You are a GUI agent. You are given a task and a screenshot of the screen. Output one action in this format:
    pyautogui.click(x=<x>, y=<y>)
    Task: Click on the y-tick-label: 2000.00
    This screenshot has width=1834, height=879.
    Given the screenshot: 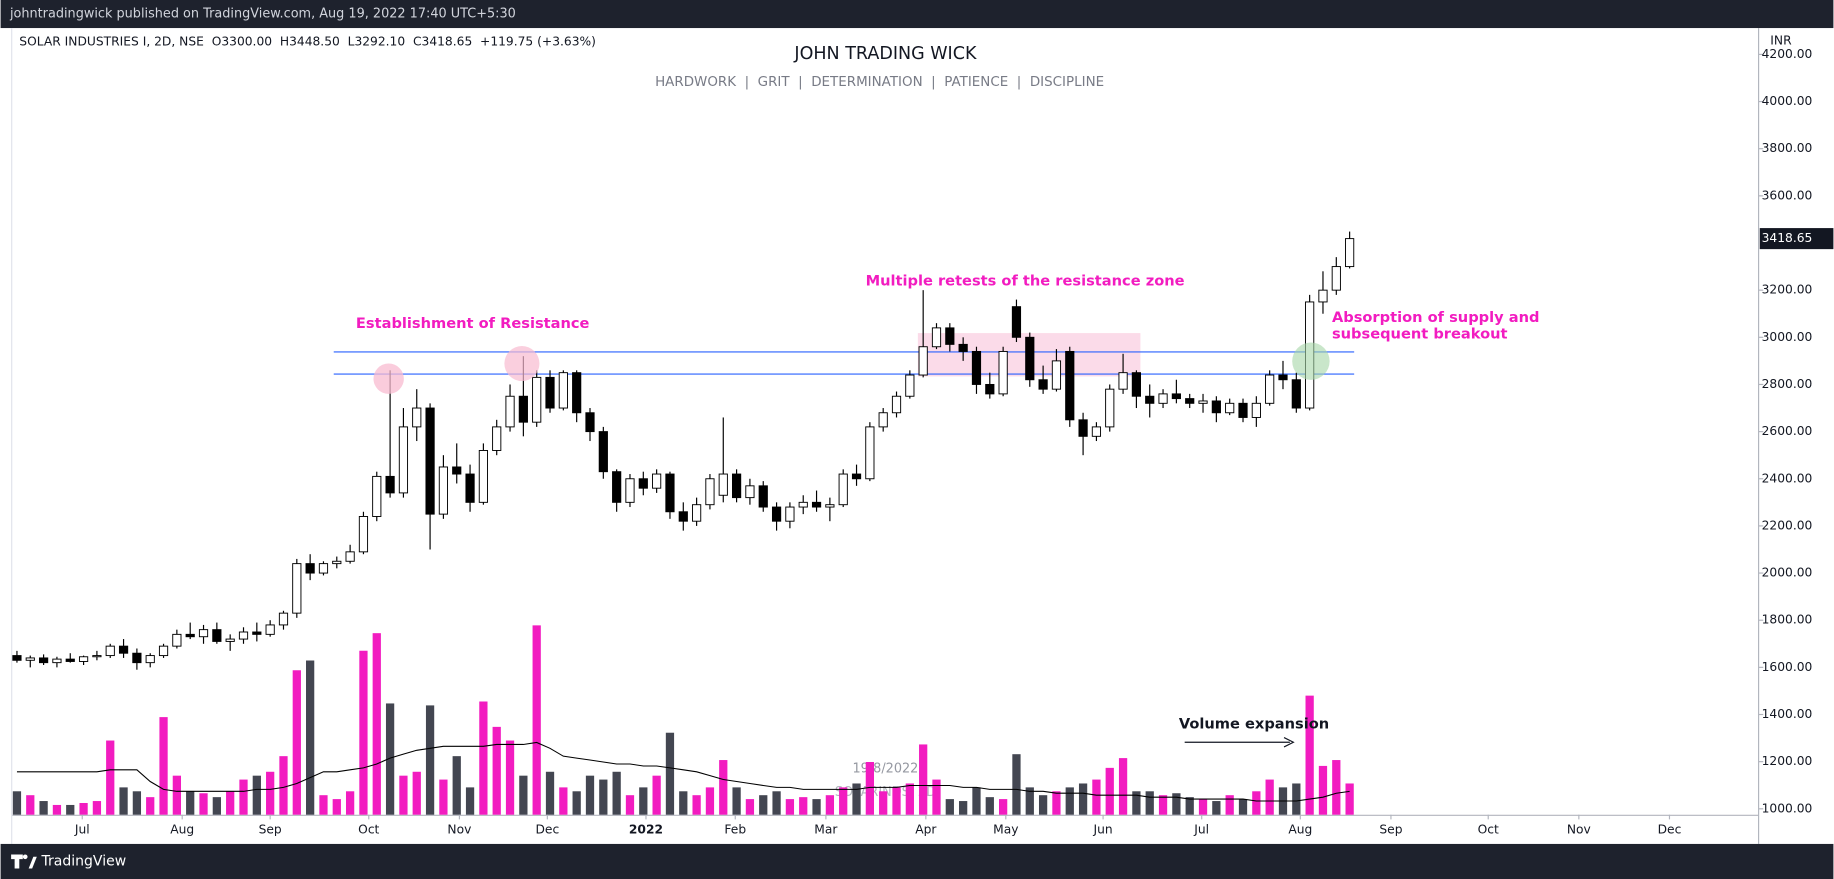 What is the action you would take?
    pyautogui.click(x=1787, y=573)
    